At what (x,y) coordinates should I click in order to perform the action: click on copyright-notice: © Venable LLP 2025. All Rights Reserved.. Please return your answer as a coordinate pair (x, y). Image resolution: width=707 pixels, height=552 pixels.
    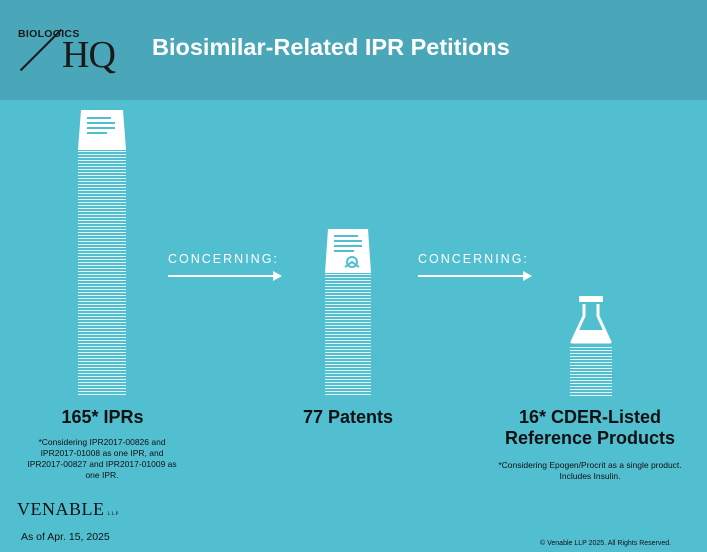
    Looking at the image, I should click on (606, 543).